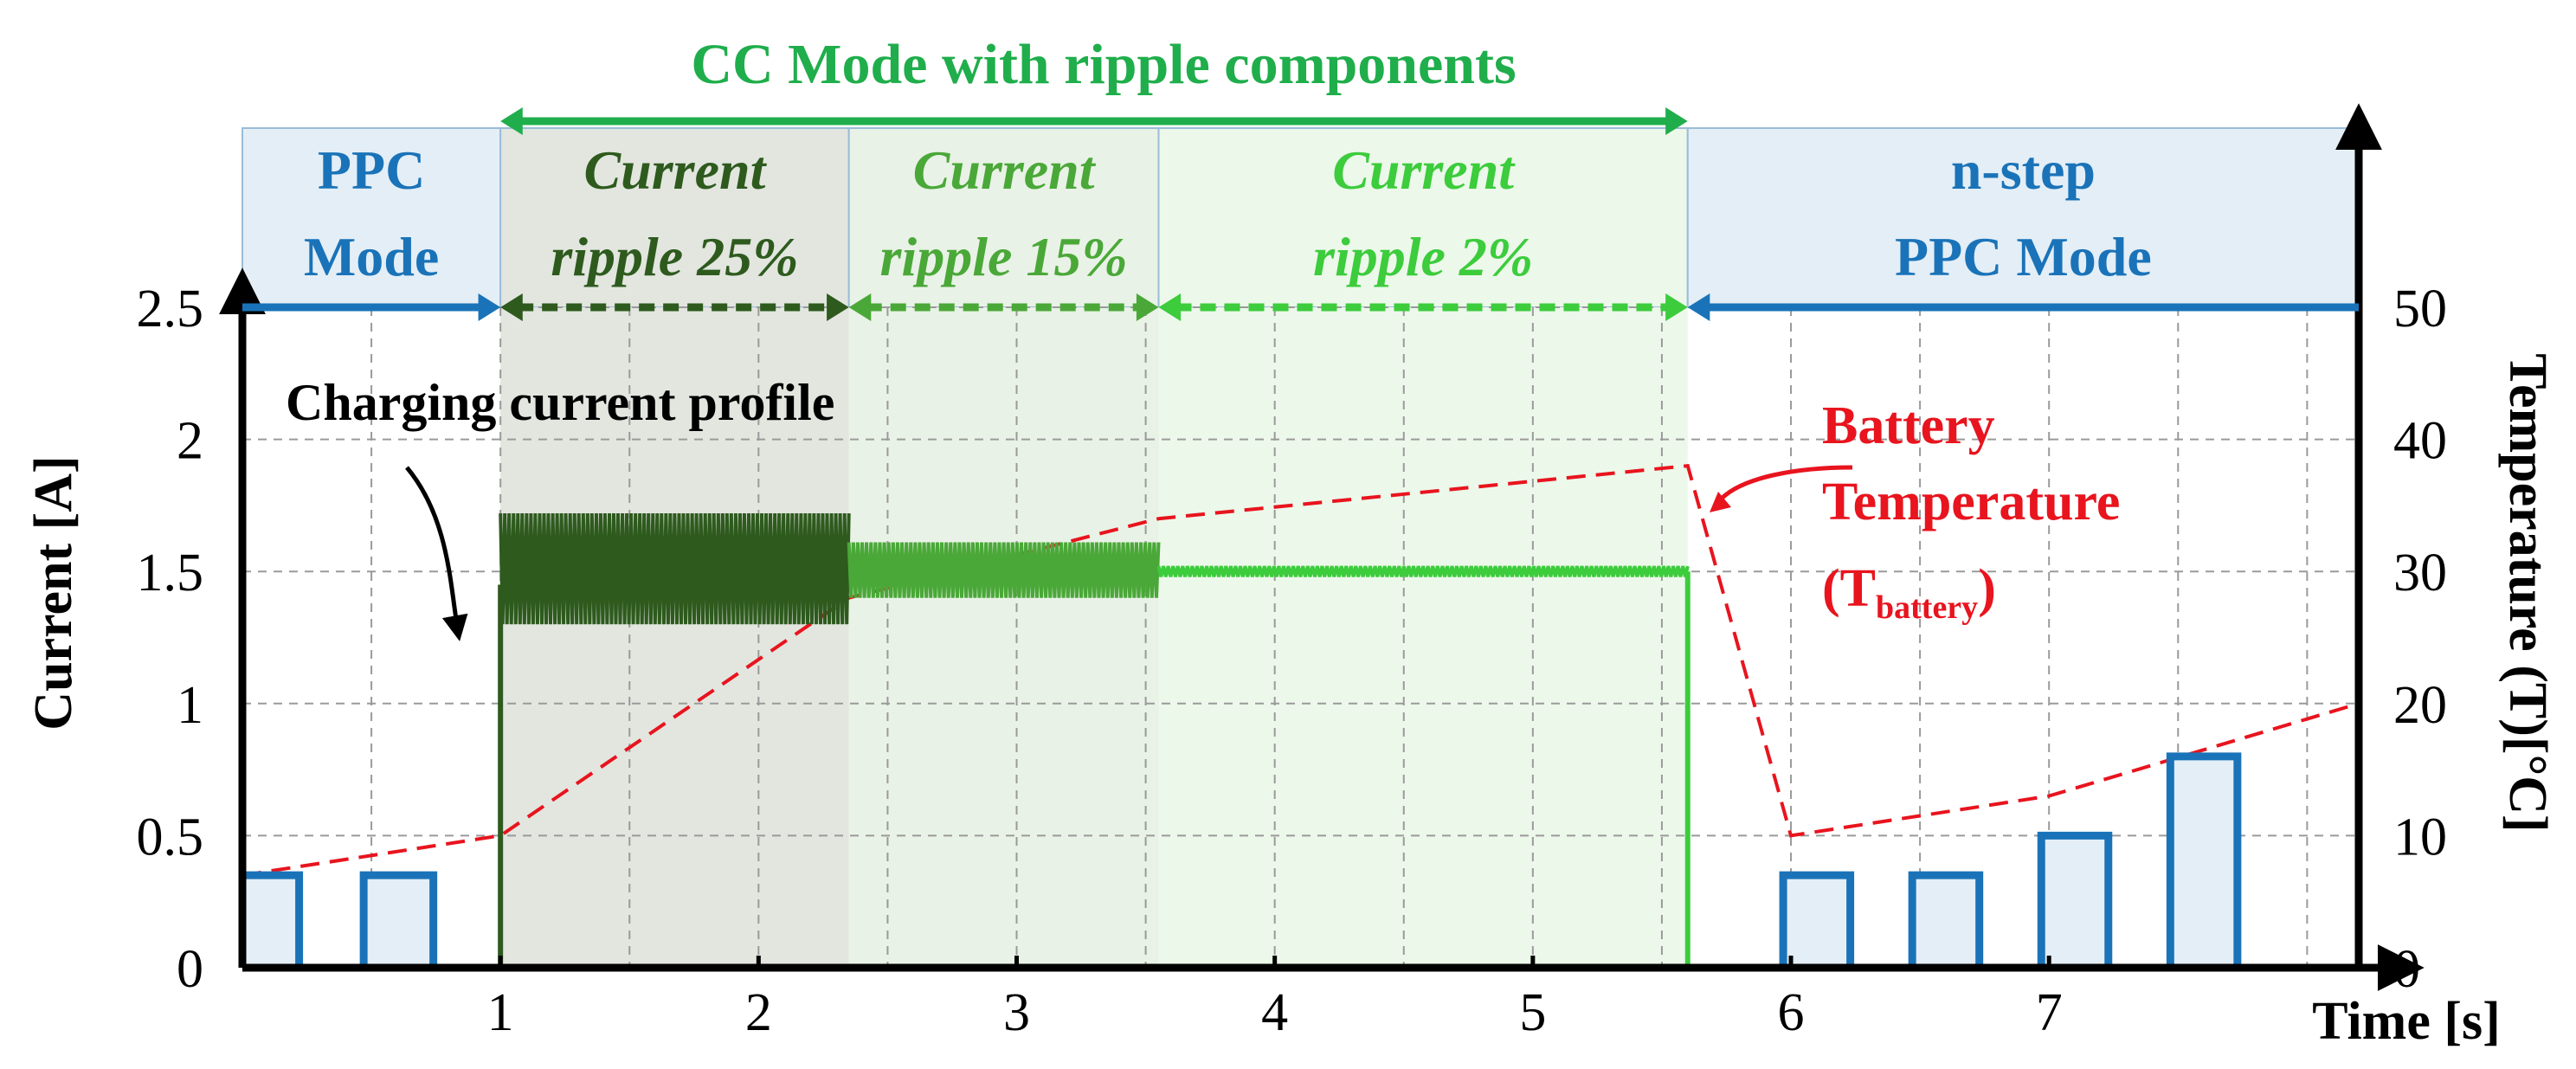 The height and width of the screenshot is (1069, 2576). Describe the element at coordinates (1016, 1012) in the screenshot. I see `x-tick-label: 3` at that location.